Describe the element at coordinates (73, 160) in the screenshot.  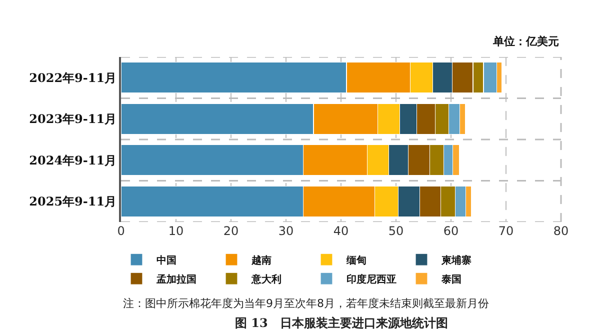
I see `y-tick-label: 2024年9-11月` at that location.